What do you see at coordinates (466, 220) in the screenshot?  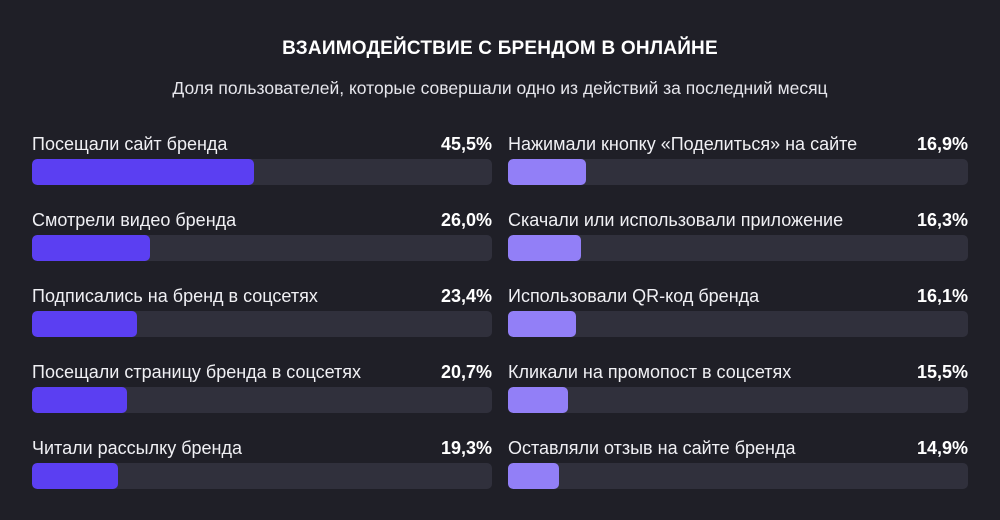 I see `bar-value: 26,0%` at bounding box center [466, 220].